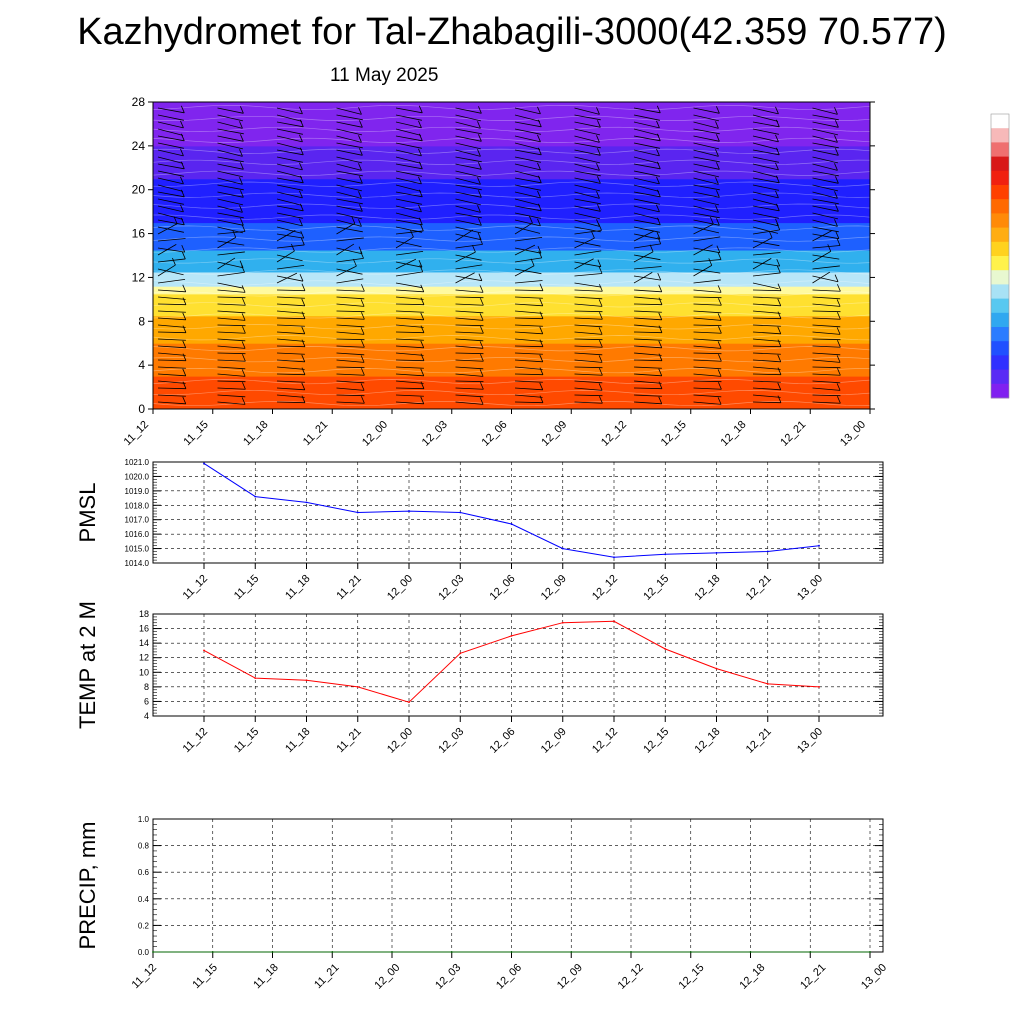 The width and height of the screenshot is (1024, 1024). I want to click on heatmap-band, so click(511, 261).